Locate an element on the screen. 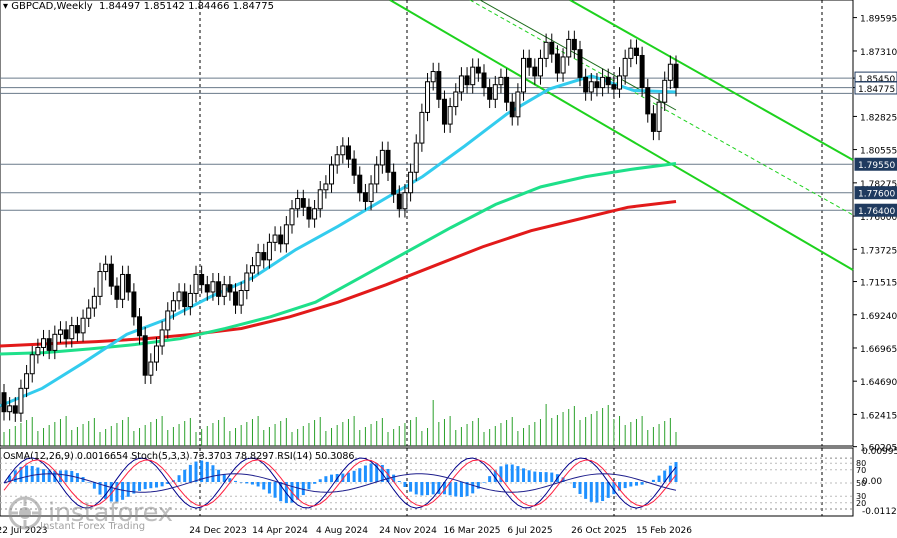 Image resolution: width=897 pixels, height=538 pixels. level-label: 1.84775 is located at coordinates (876, 90).